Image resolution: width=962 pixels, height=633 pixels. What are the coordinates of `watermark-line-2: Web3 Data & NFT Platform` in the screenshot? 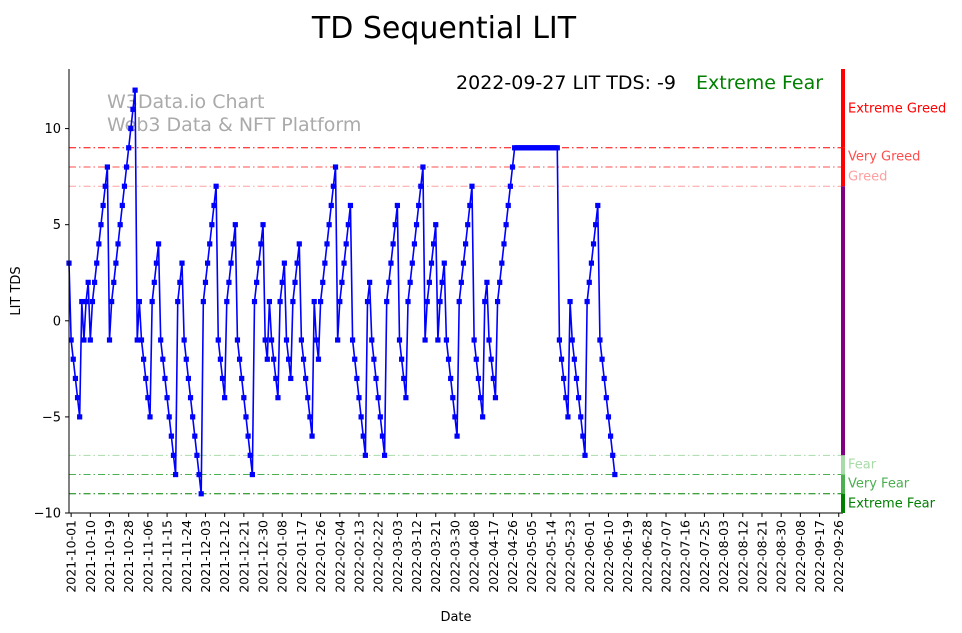 It's located at (234, 125).